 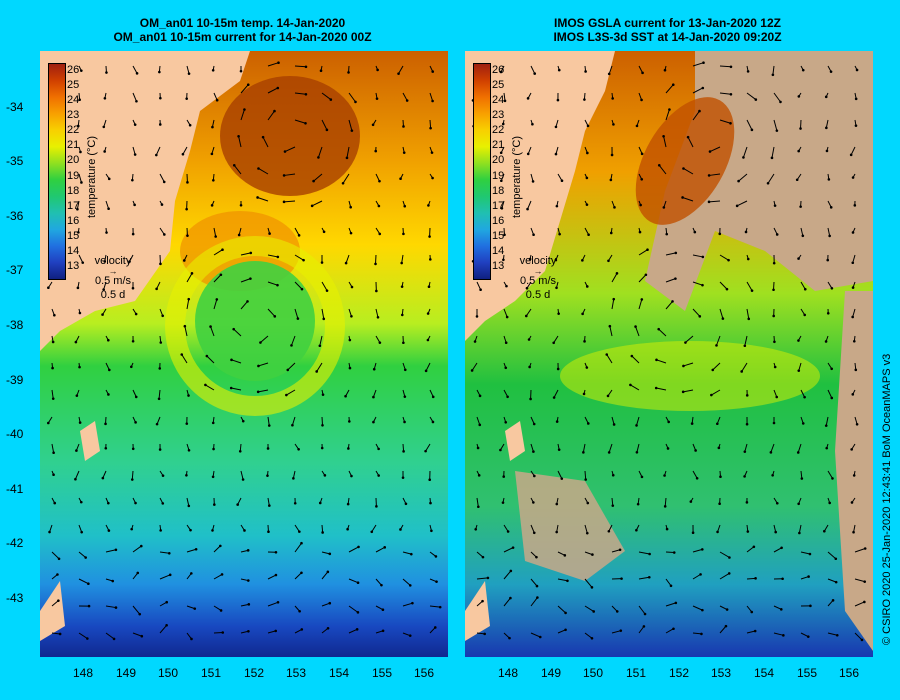 I want to click on velocity-speed: 0.5 m/s, so click(x=538, y=281).